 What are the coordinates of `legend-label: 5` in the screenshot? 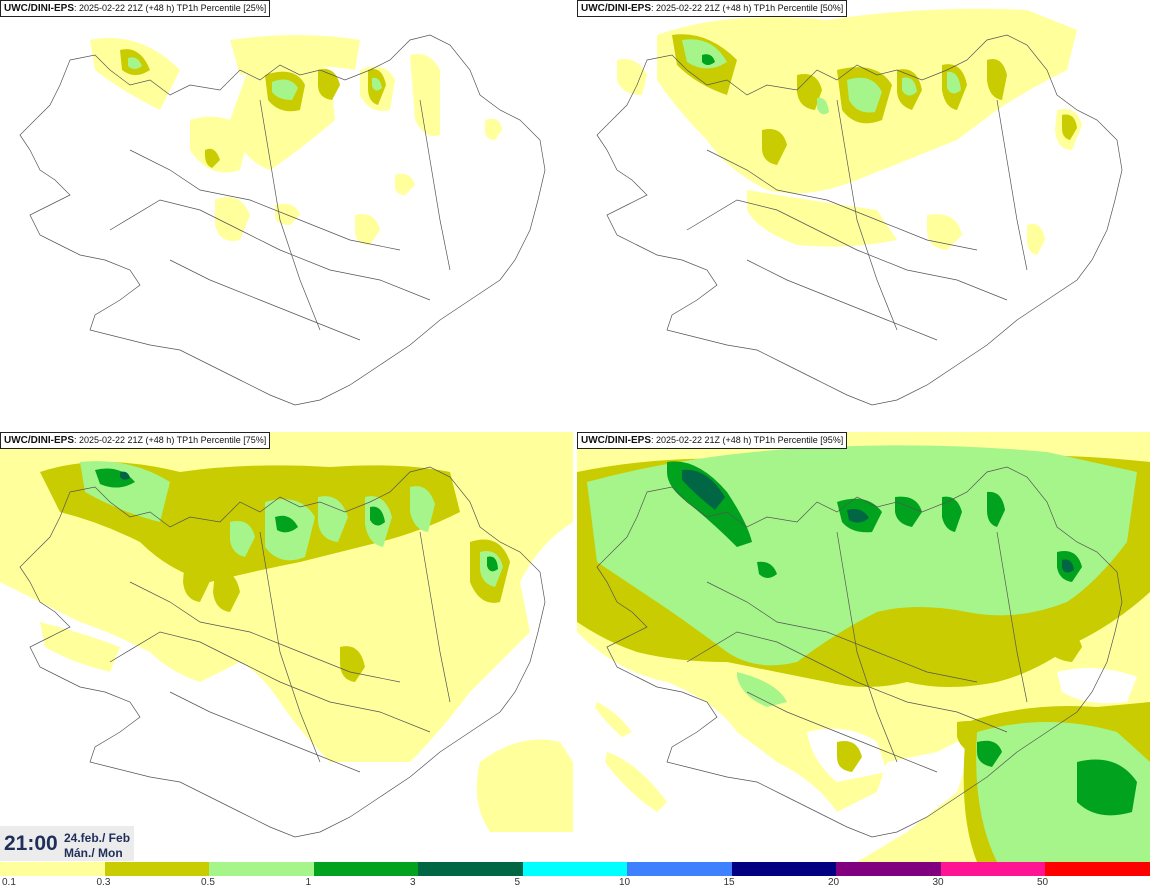 It's located at (517, 882).